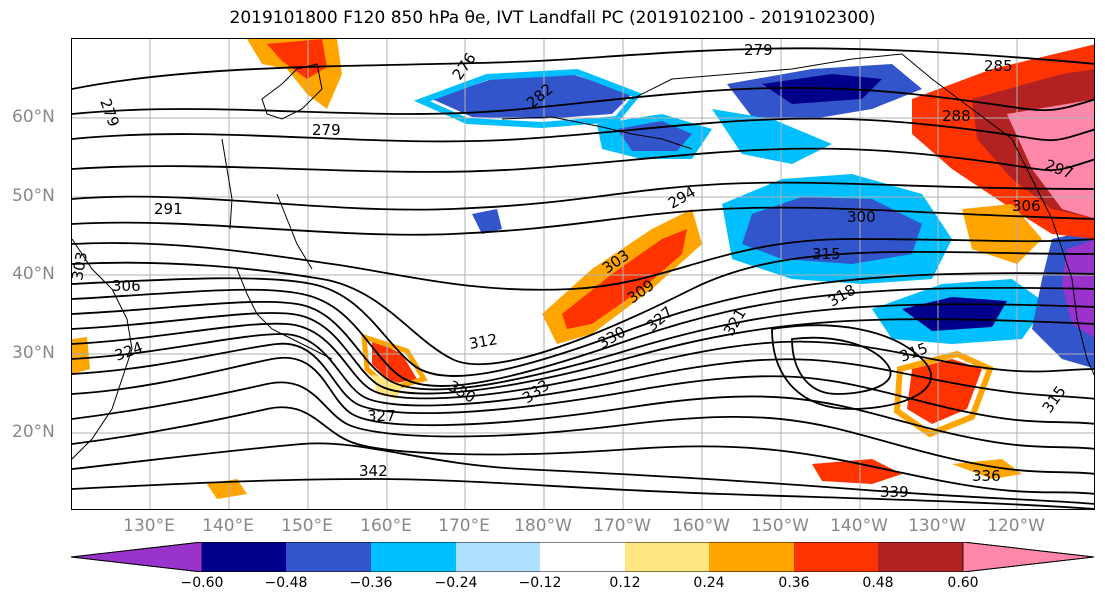  Describe the element at coordinates (373, 471) in the screenshot. I see `contour-label: 342` at that location.